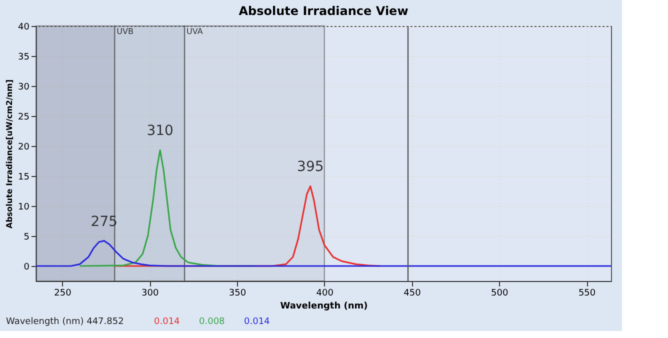 Image resolution: width=668 pixels, height=338 pixels. Describe the element at coordinates (24, 207) in the screenshot. I see `y-tick-label: 10` at that location.